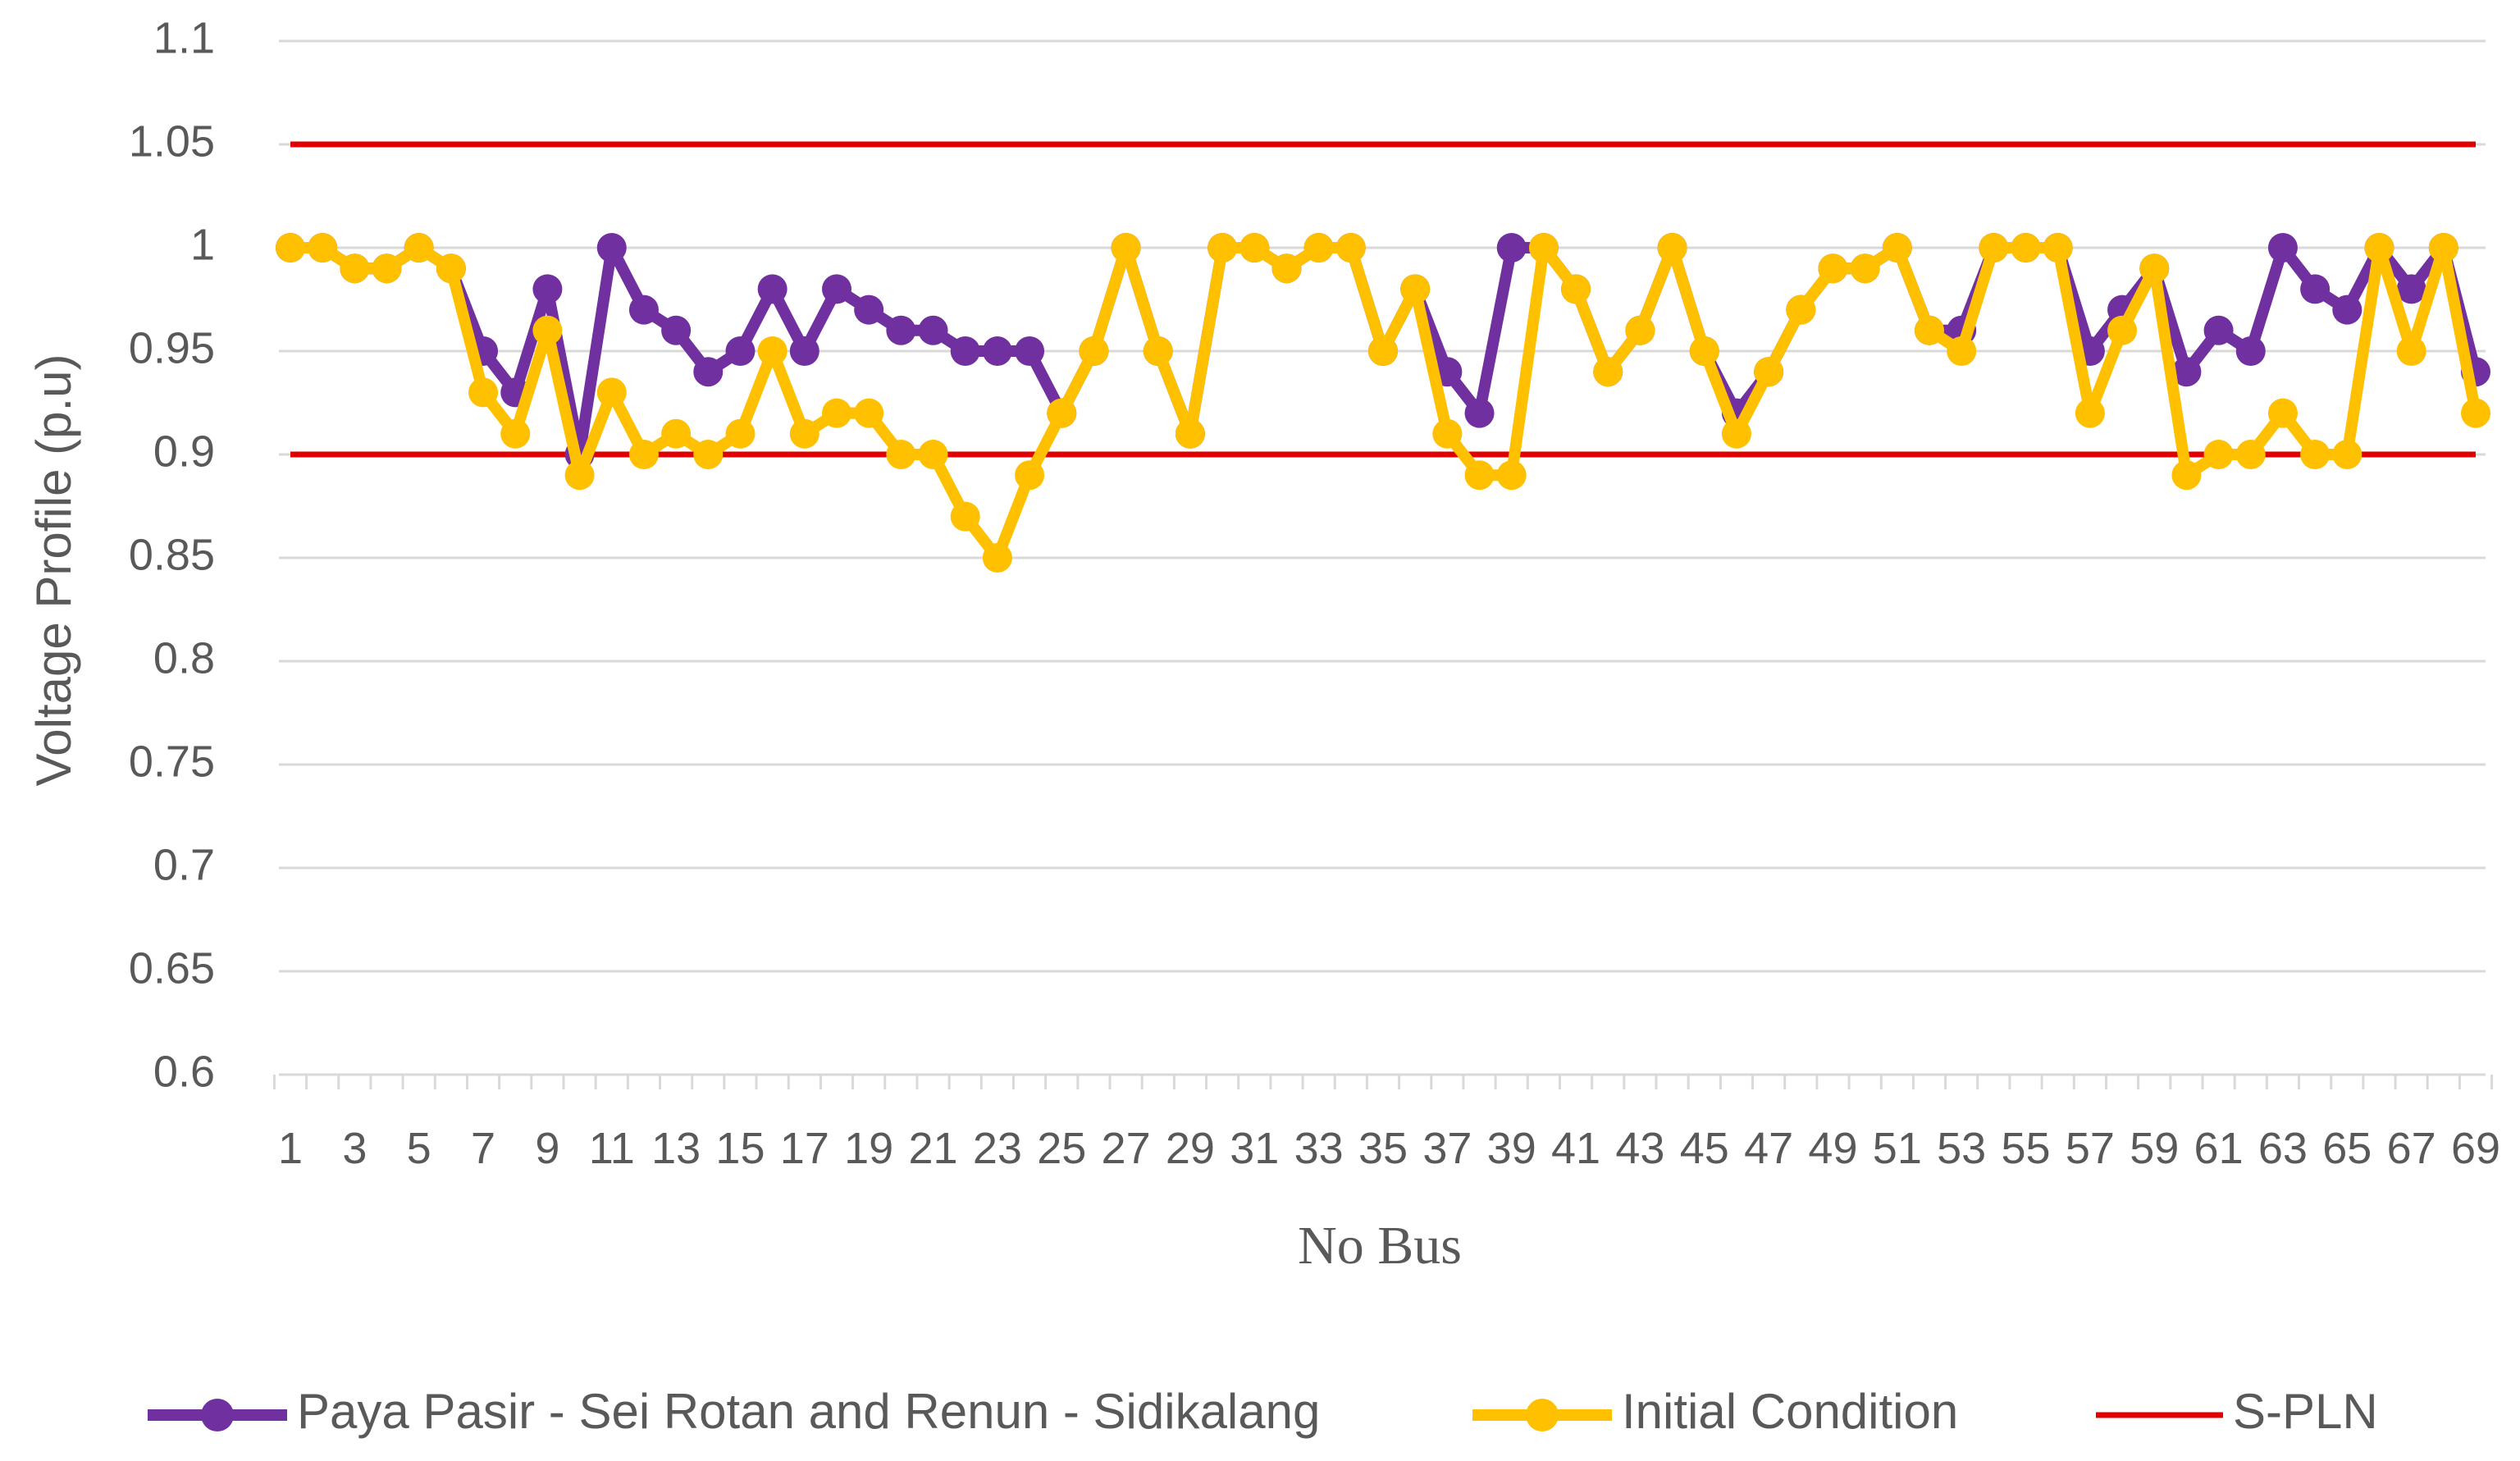 The width and height of the screenshot is (2520, 1461). I want to click on legend-item: S-PLN, so click(2237, 1411).